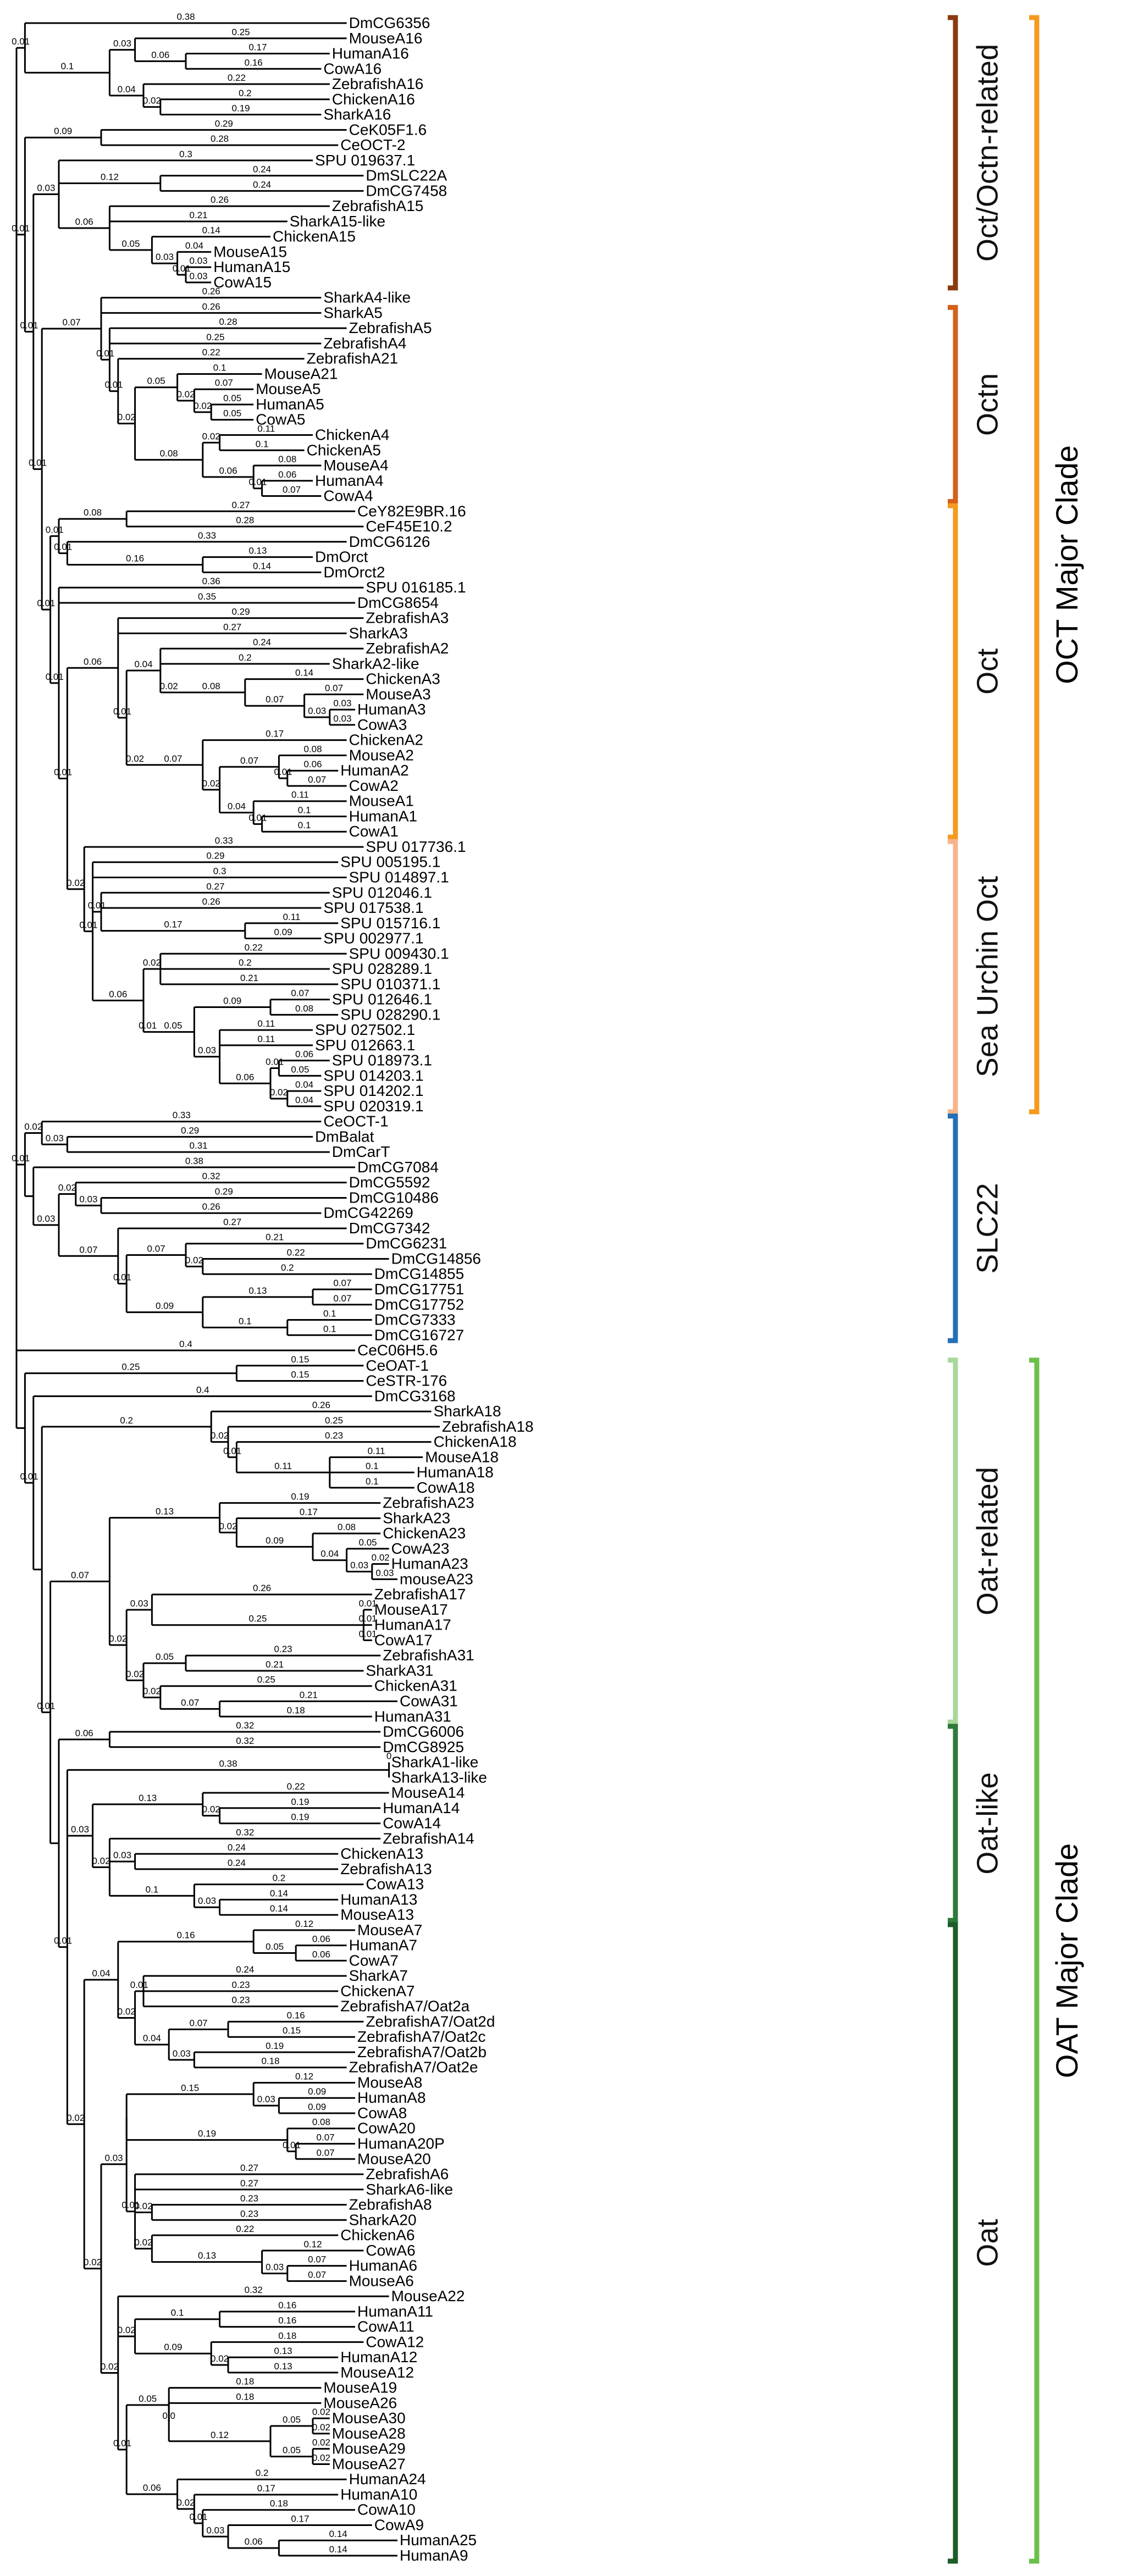 The width and height of the screenshot is (1122, 2576). Describe the element at coordinates (275, 1540) in the screenshot. I see `branch-length-label: 0.09` at that location.